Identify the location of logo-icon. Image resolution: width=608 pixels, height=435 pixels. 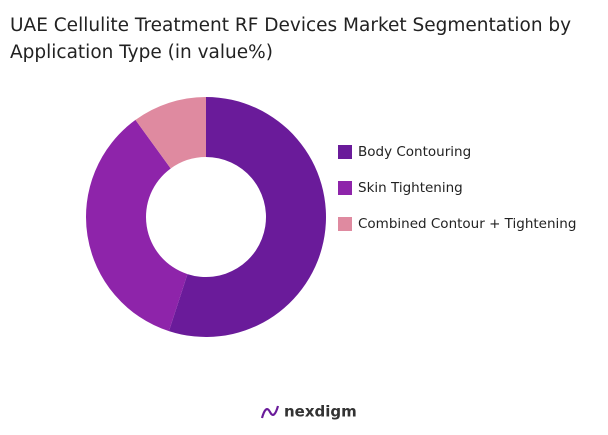
(270, 412).